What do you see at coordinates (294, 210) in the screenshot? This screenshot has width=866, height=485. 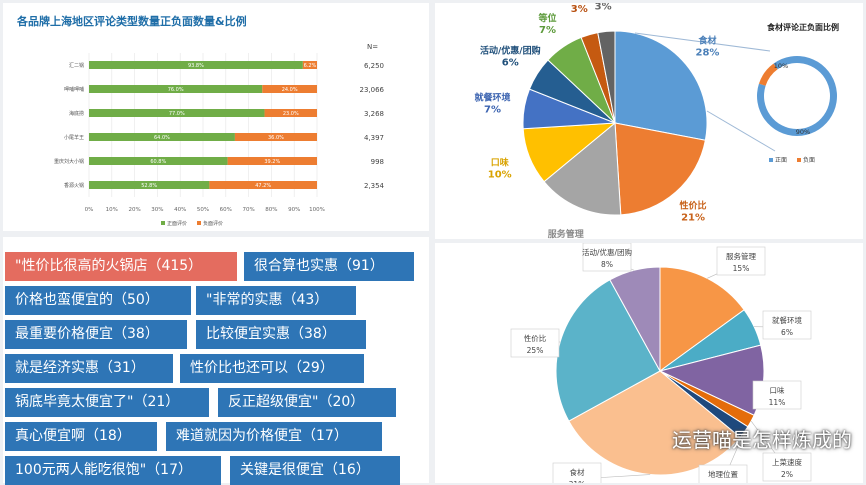 I see `x-tick-label: 90%` at bounding box center [294, 210].